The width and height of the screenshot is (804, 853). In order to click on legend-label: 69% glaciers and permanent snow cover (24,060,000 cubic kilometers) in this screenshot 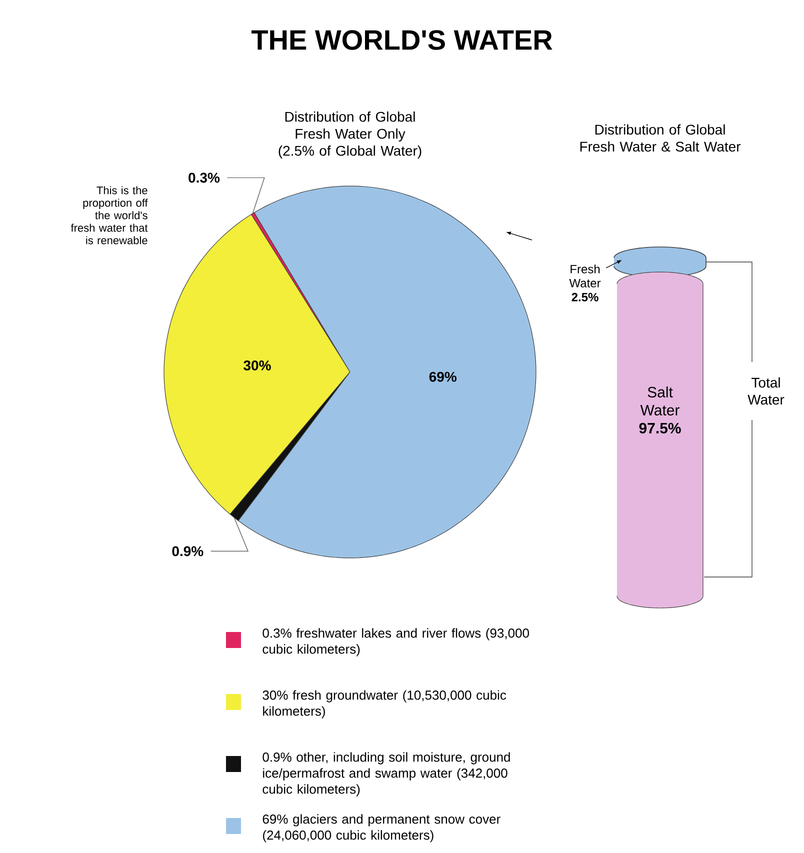, I will do `click(381, 828)`.